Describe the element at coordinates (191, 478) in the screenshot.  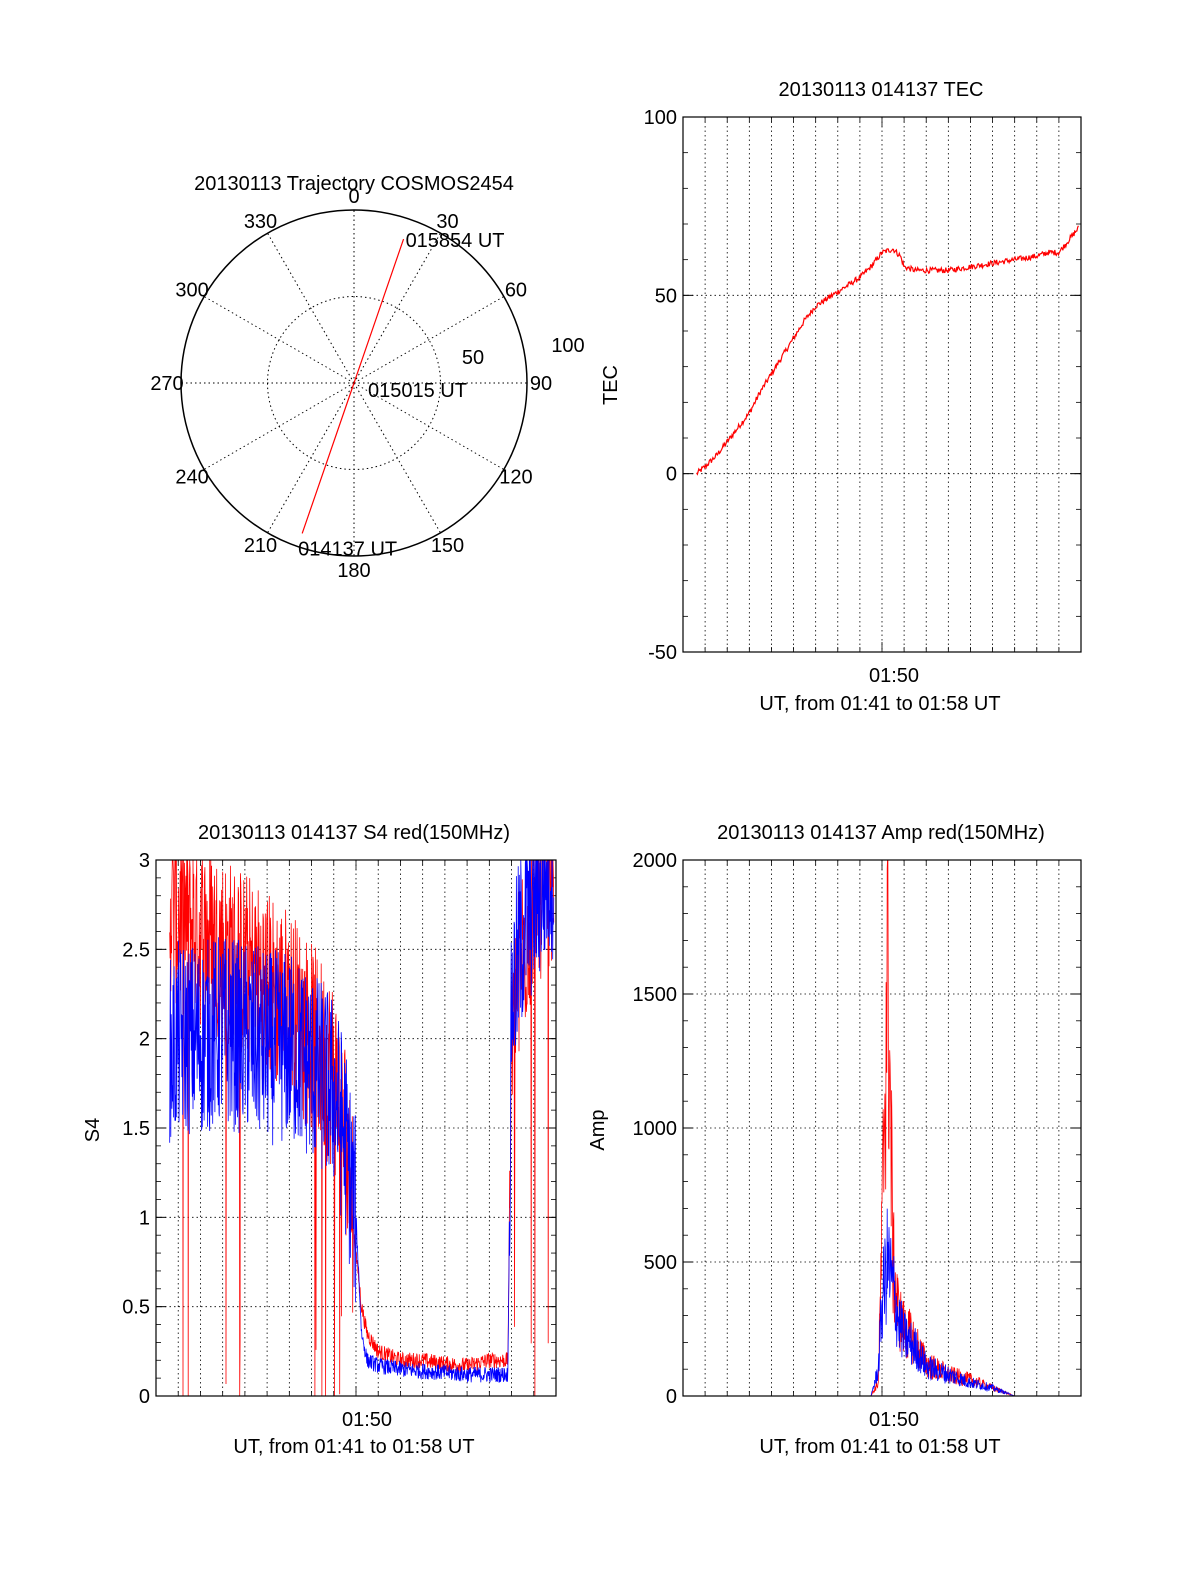
I see `polar-angle-label: 240` at that location.